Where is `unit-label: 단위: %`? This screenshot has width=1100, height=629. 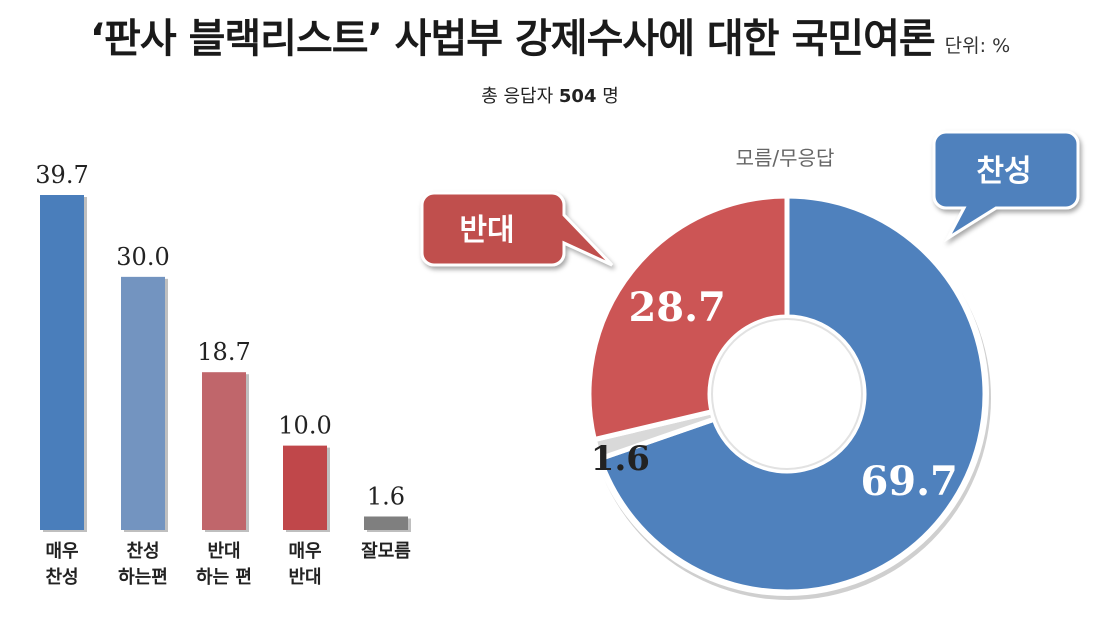
unit-label: 단위: % is located at coordinates (977, 46).